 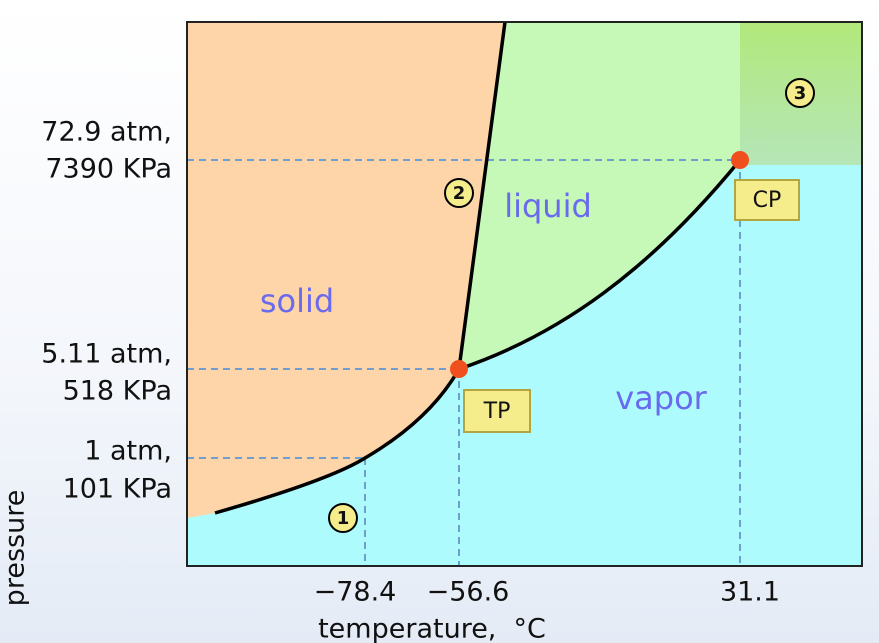 I want to click on marker-number: 2, so click(x=459, y=193).